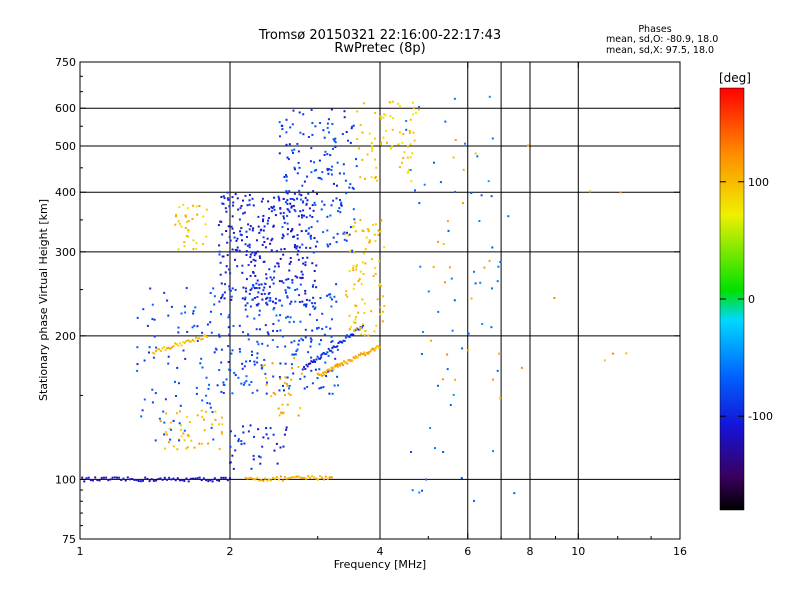  I want to click on x-axis-label: Frequency [MHz], so click(380, 564).